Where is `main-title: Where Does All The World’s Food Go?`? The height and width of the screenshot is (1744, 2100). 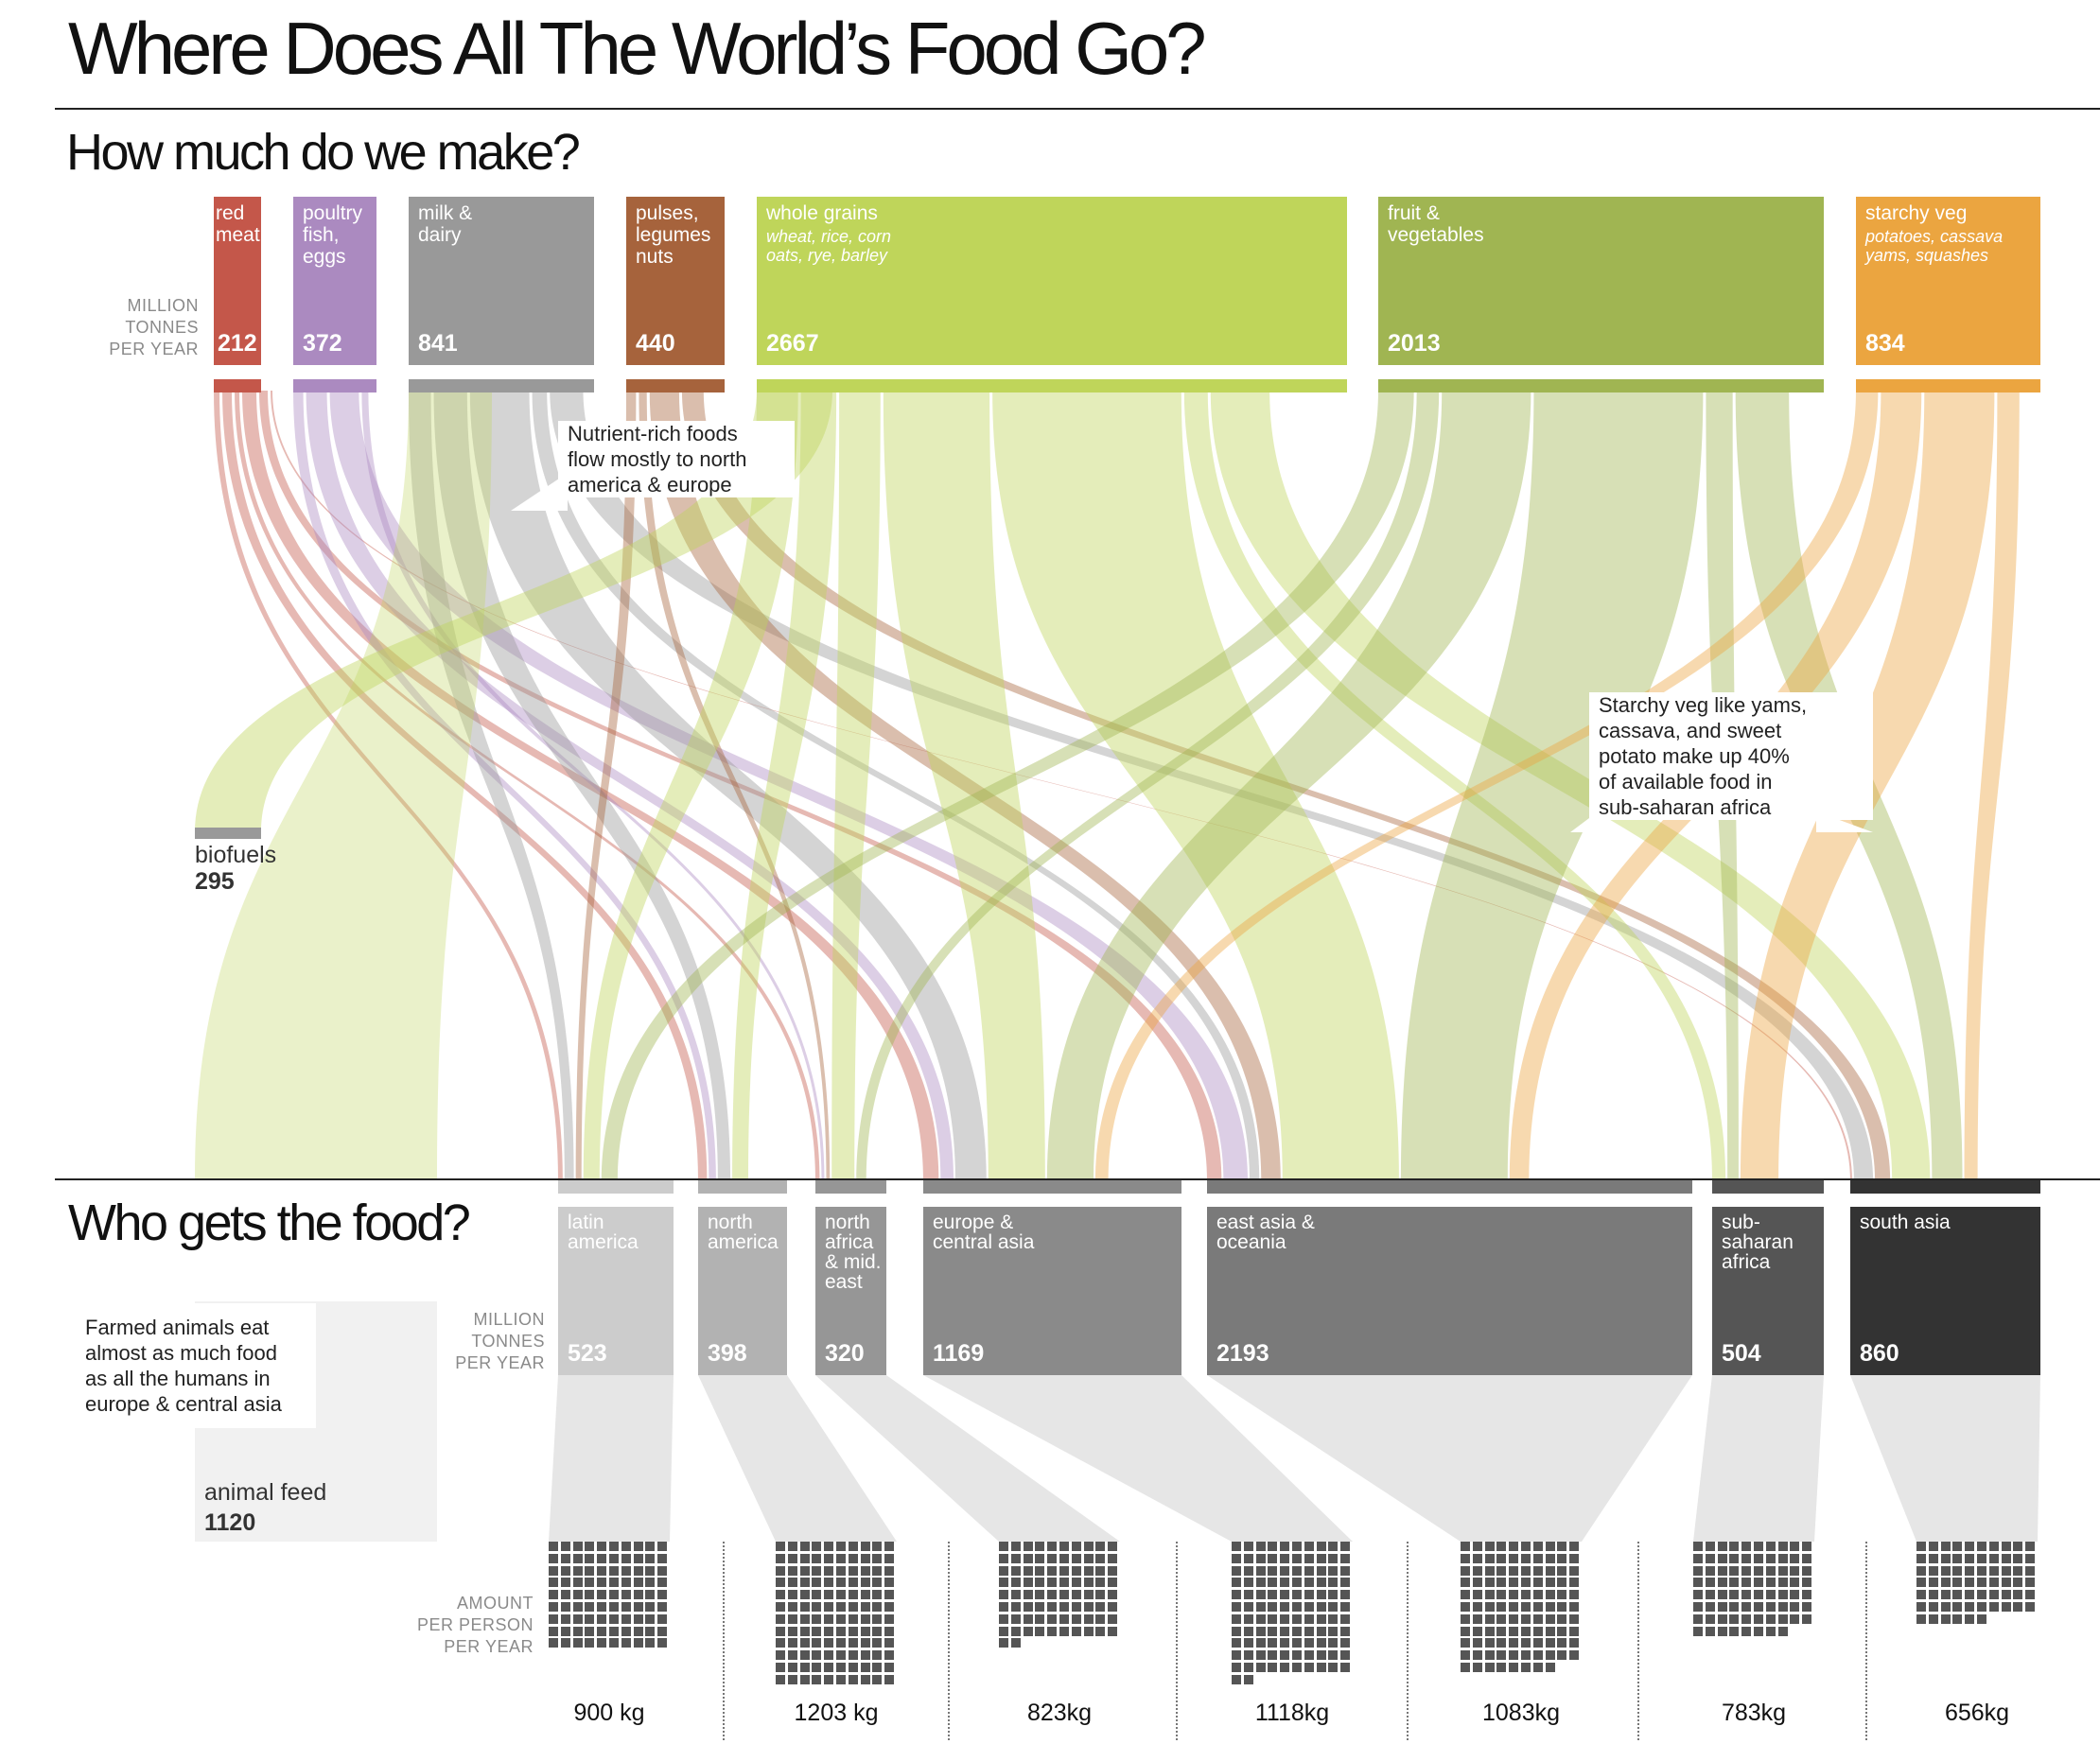 main-title: Where Does All The World’s Food Go? is located at coordinates (637, 48).